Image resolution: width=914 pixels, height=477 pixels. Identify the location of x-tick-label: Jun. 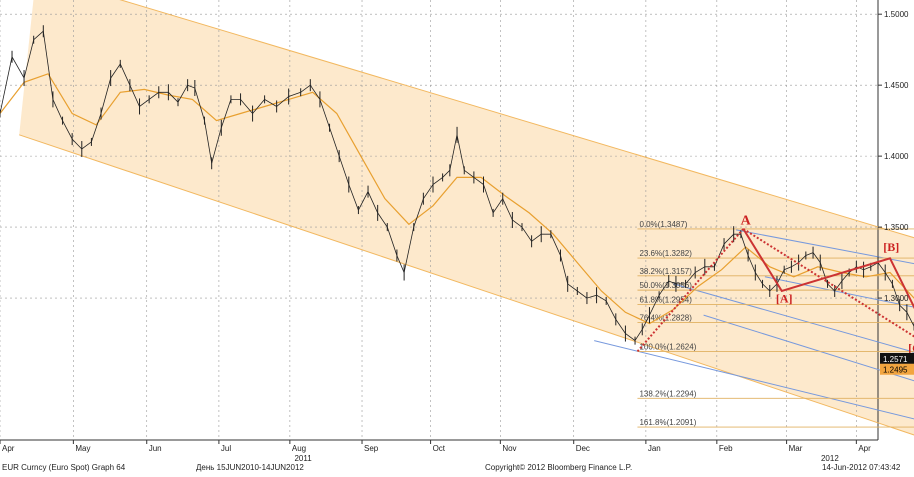
(155, 448).